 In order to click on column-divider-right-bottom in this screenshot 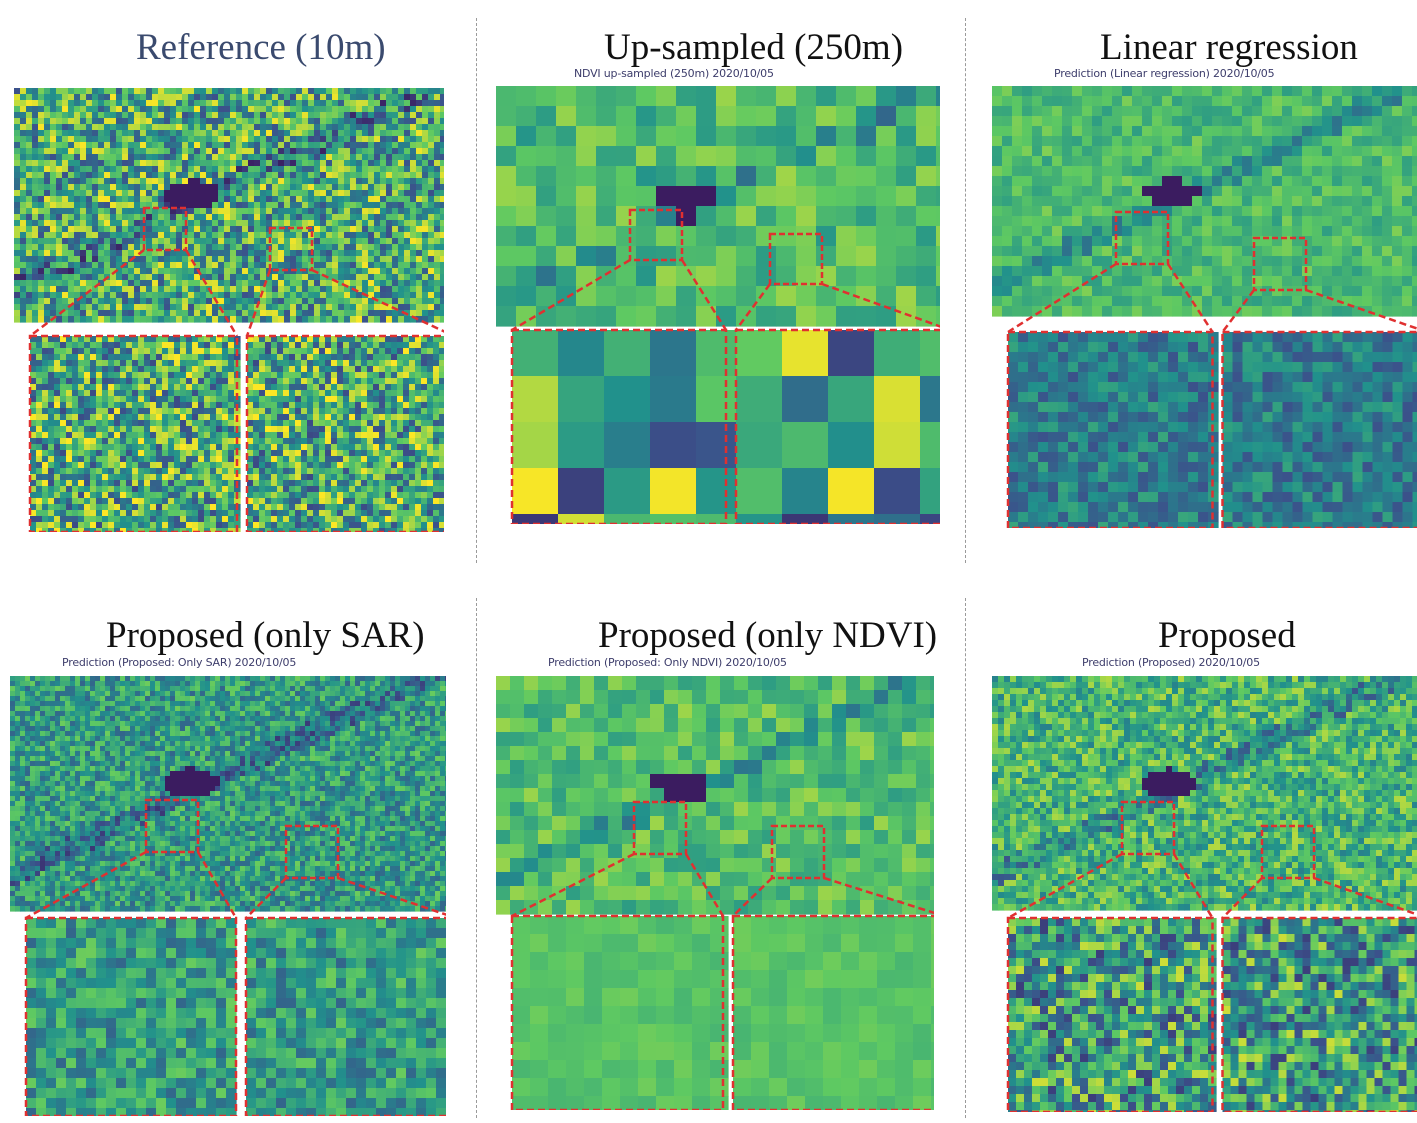, I will do `click(965, 858)`.